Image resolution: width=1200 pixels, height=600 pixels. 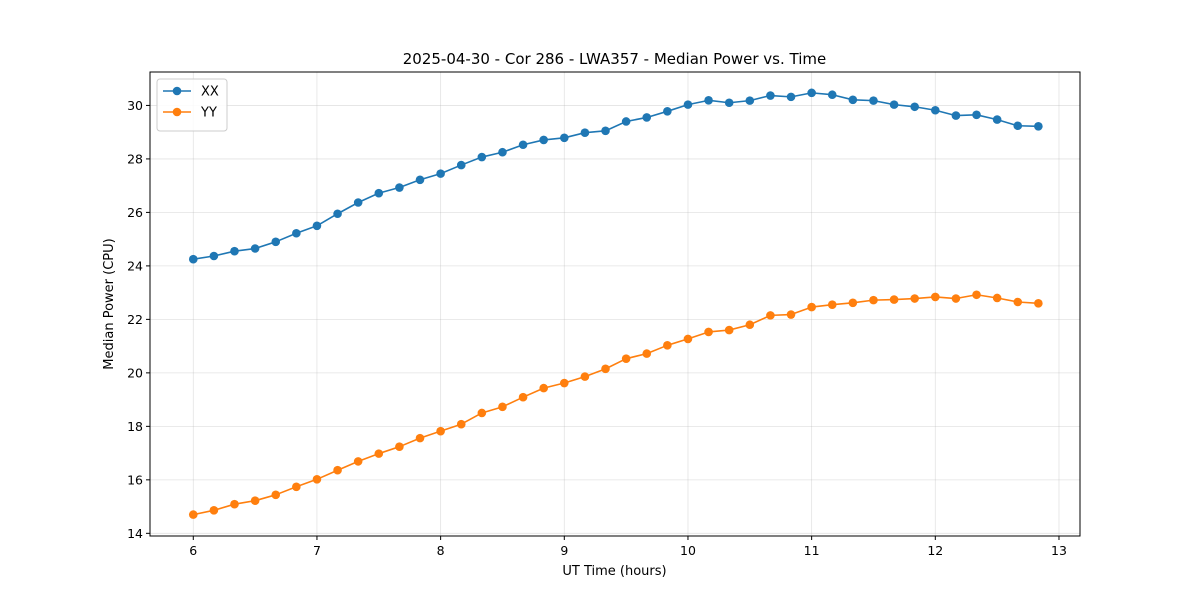 I want to click on y-tick-label: 20, so click(x=135, y=372).